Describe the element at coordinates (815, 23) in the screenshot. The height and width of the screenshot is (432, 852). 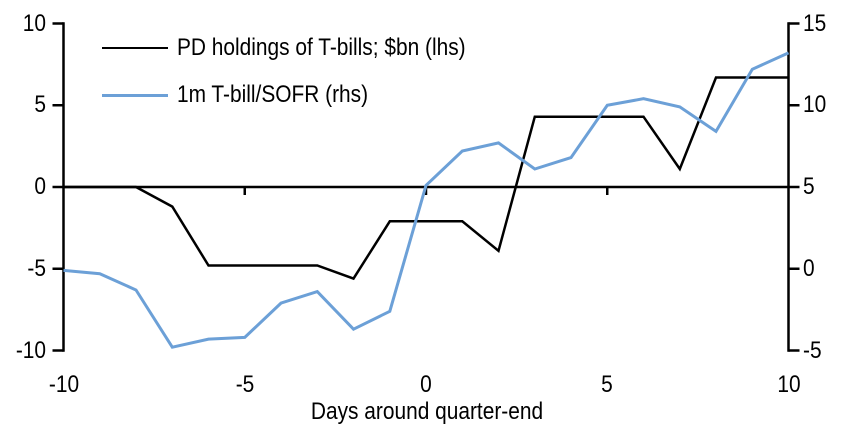
I see `right-axis-tick-label: 15` at that location.